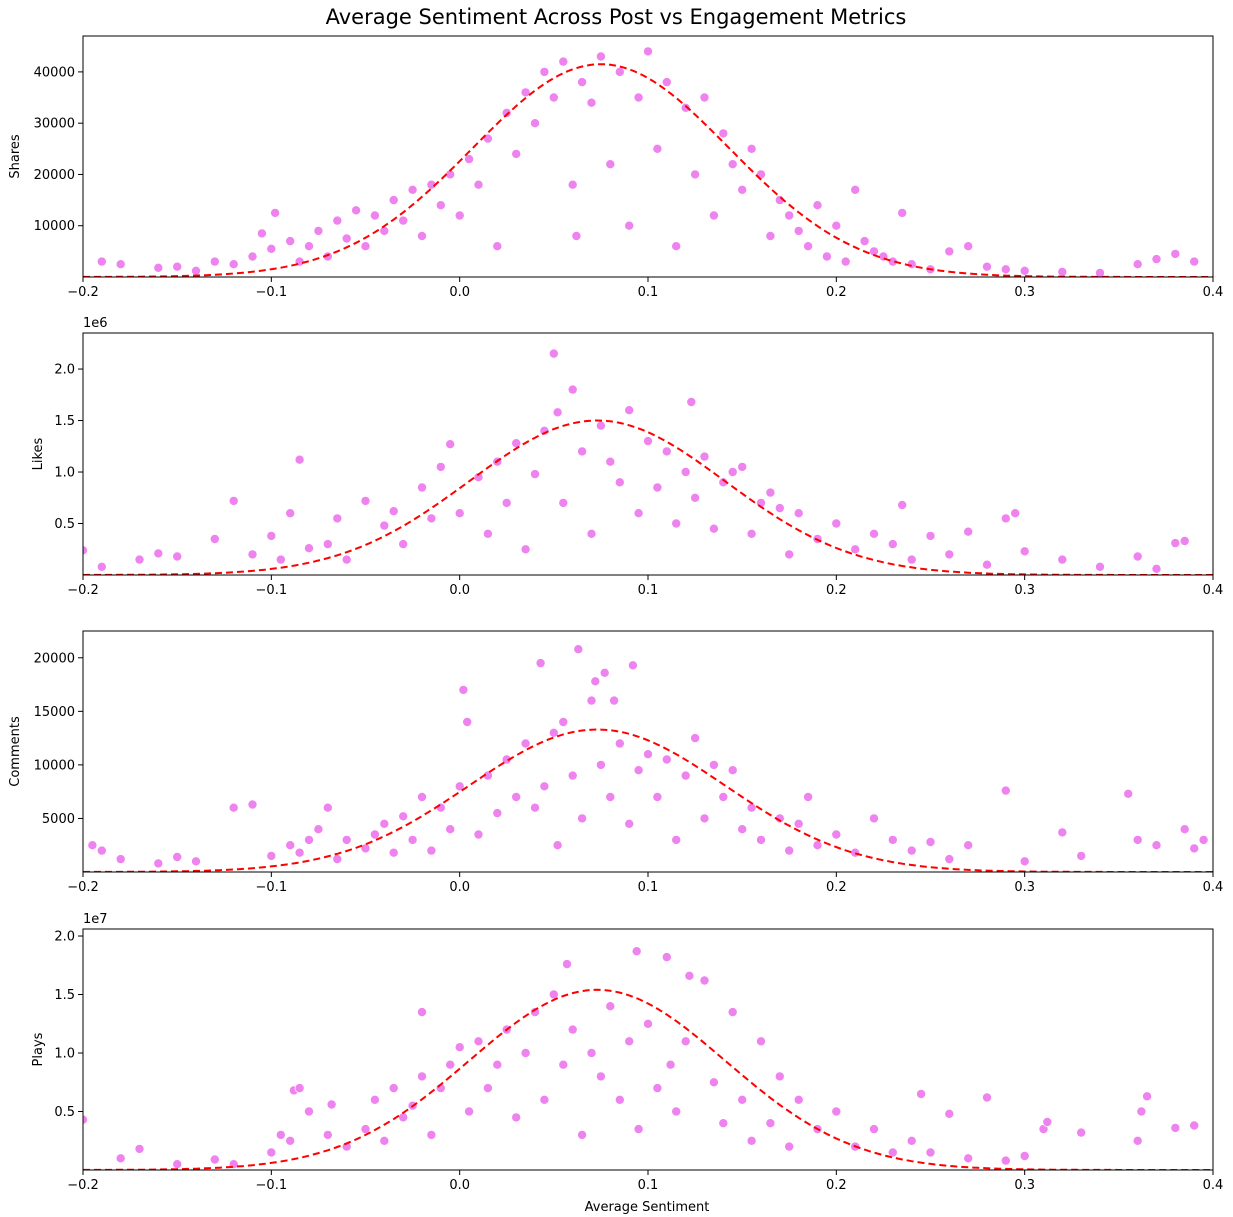  I want to click on x-tick-label: 0.1, so click(648, 887).